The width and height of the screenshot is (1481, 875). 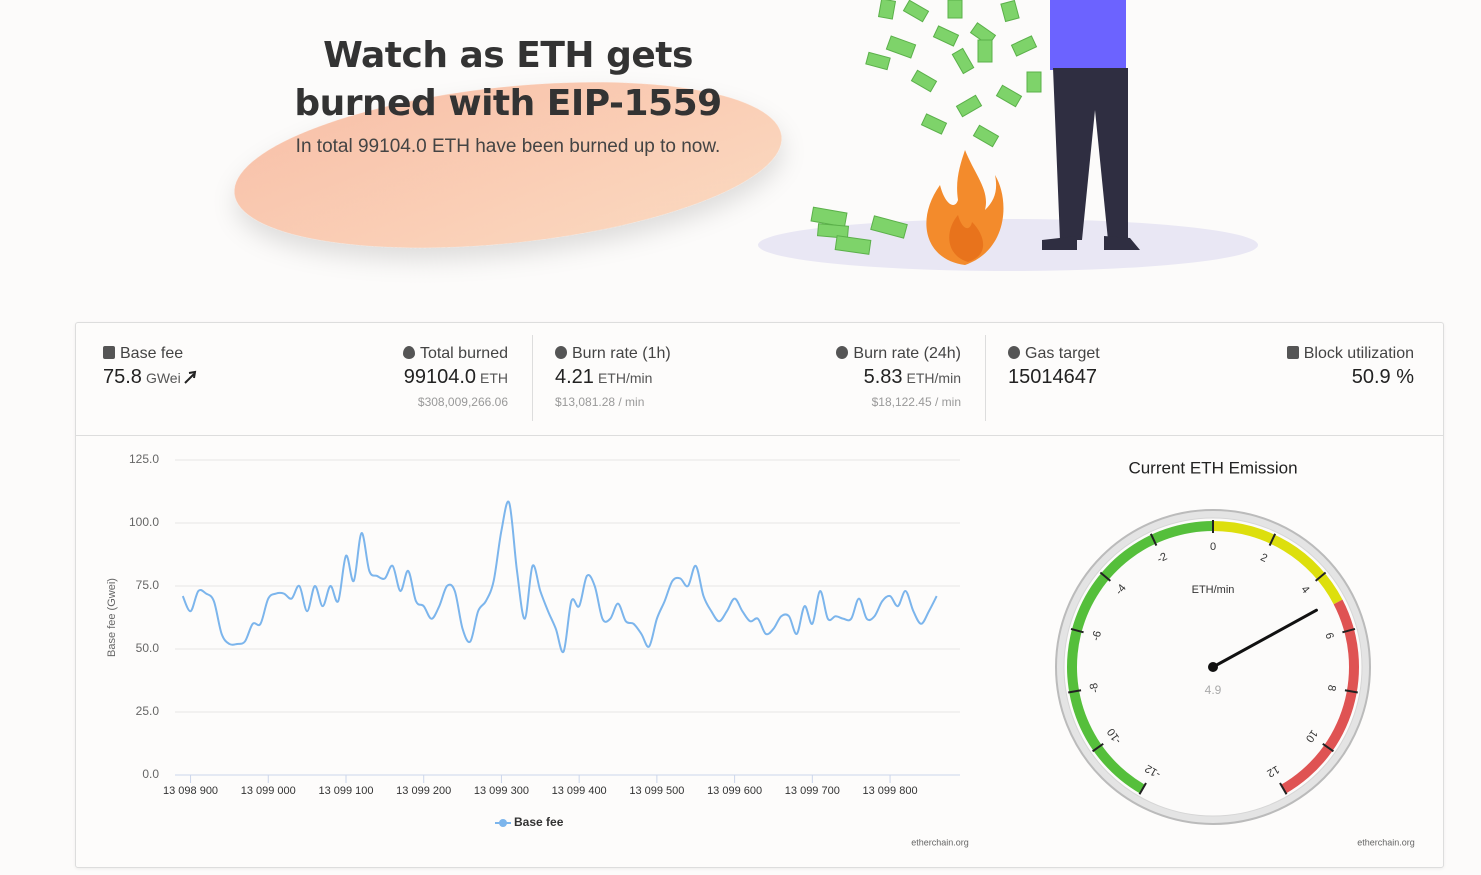 What do you see at coordinates (148, 711) in the screenshot?
I see `y-tick-label: 25.0` at bounding box center [148, 711].